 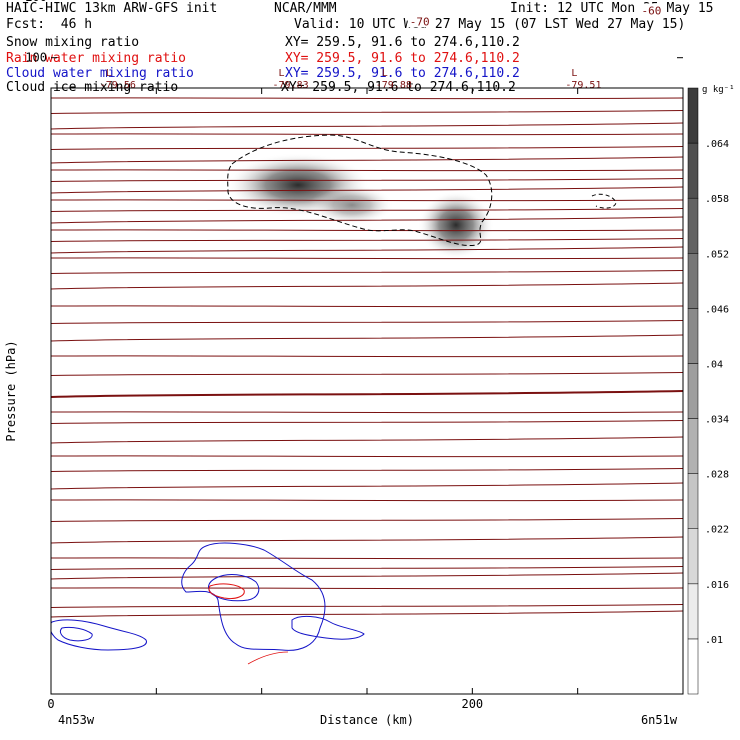 What do you see at coordinates (714, 364) in the screenshot?
I see `colorbar-tick-label: .04` at bounding box center [714, 364].